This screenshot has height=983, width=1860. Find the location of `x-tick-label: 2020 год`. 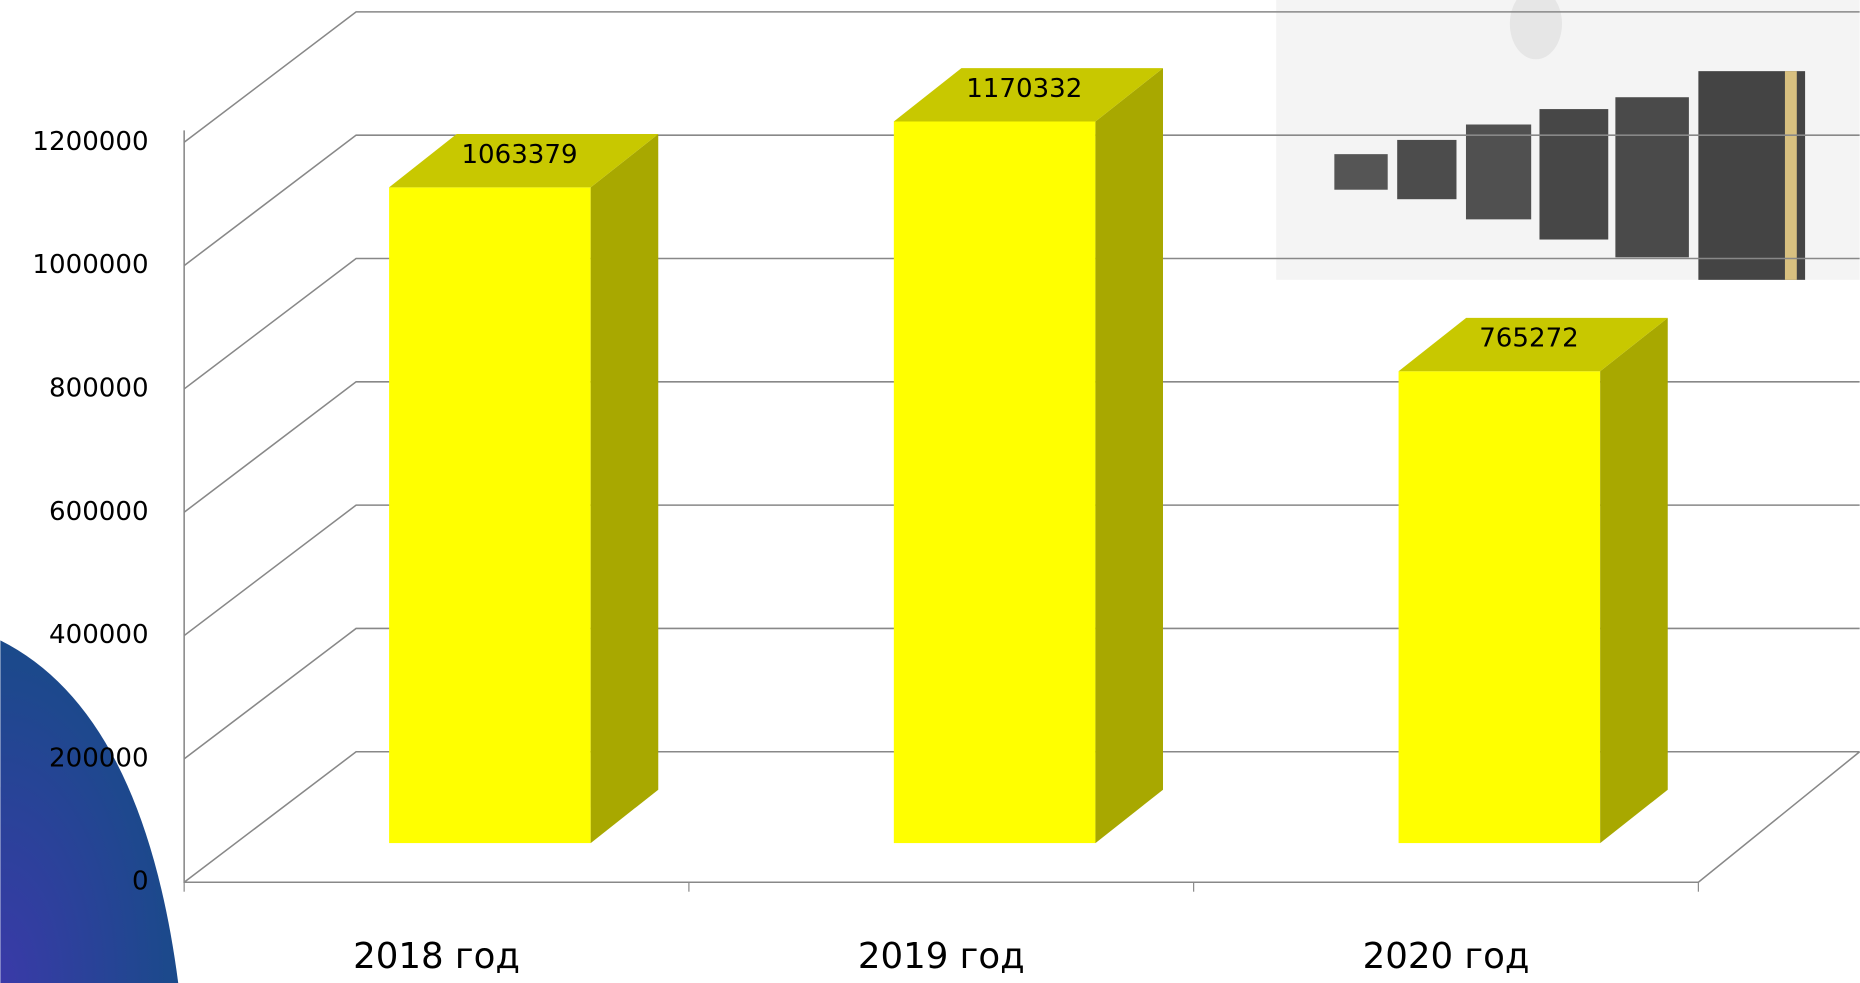

x-tick-label: 2020 год is located at coordinates (1446, 956).